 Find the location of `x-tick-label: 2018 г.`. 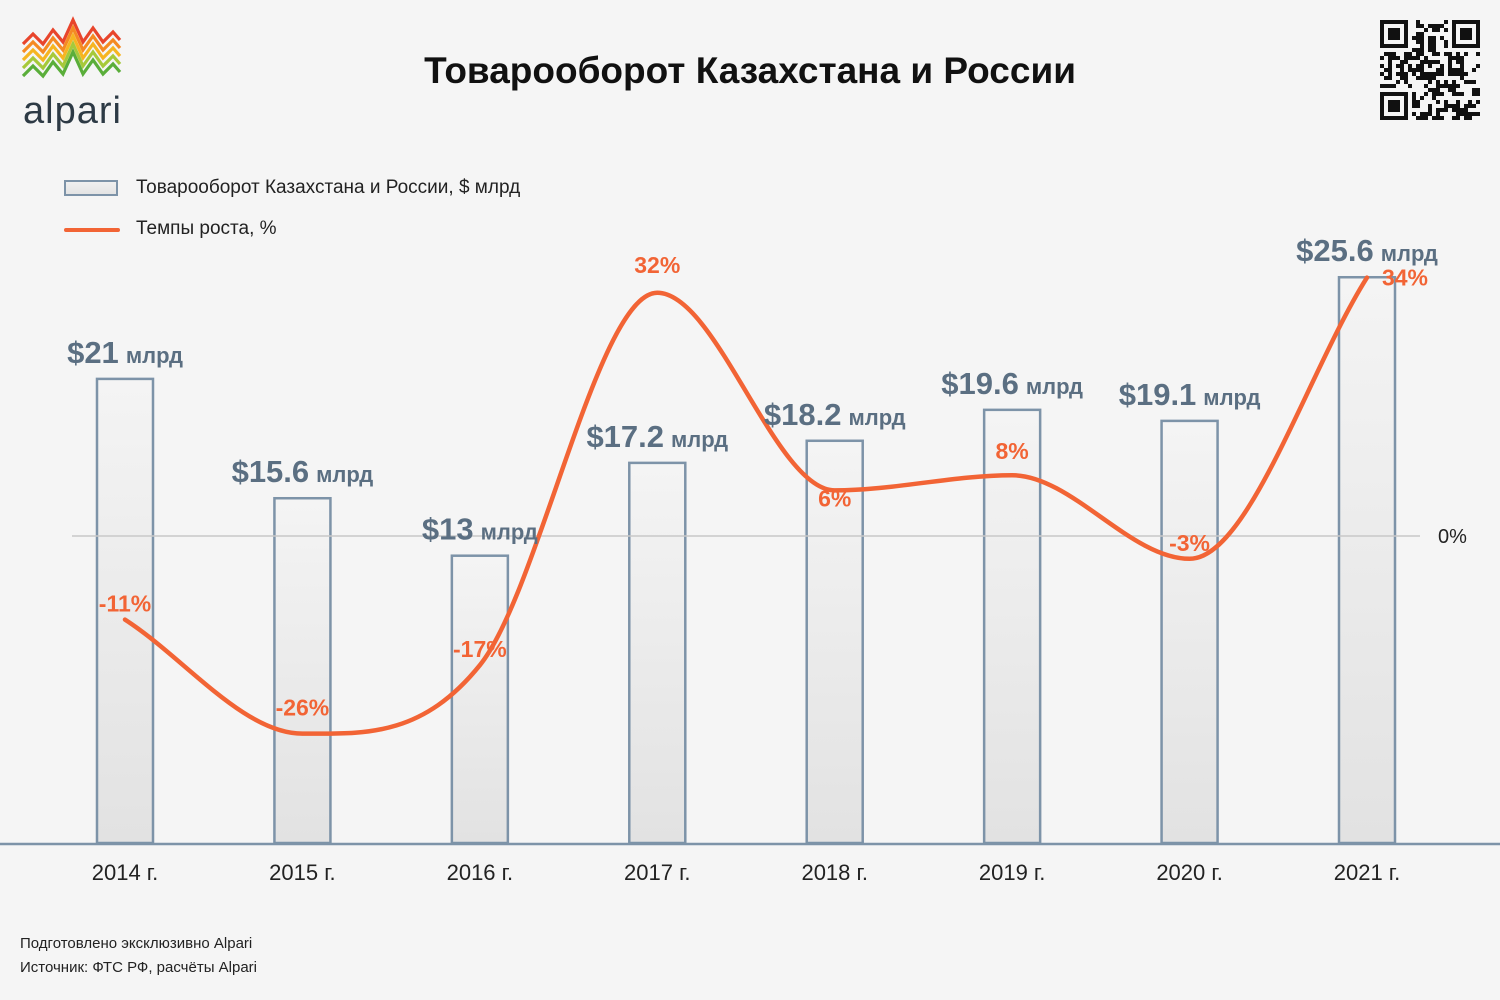

x-tick-label: 2018 г. is located at coordinates (834, 872).